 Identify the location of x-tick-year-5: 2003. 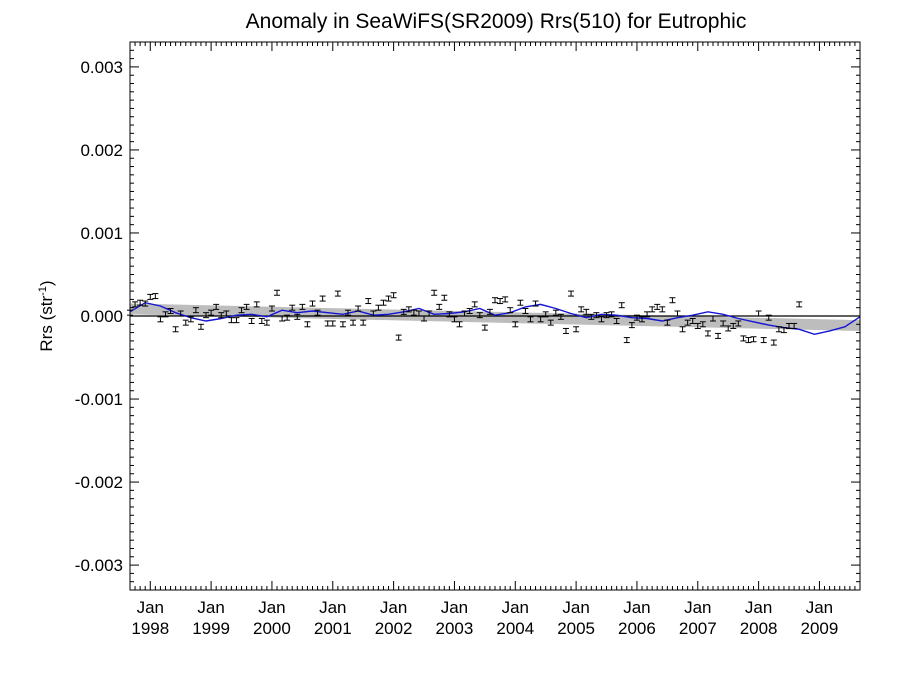
(455, 628).